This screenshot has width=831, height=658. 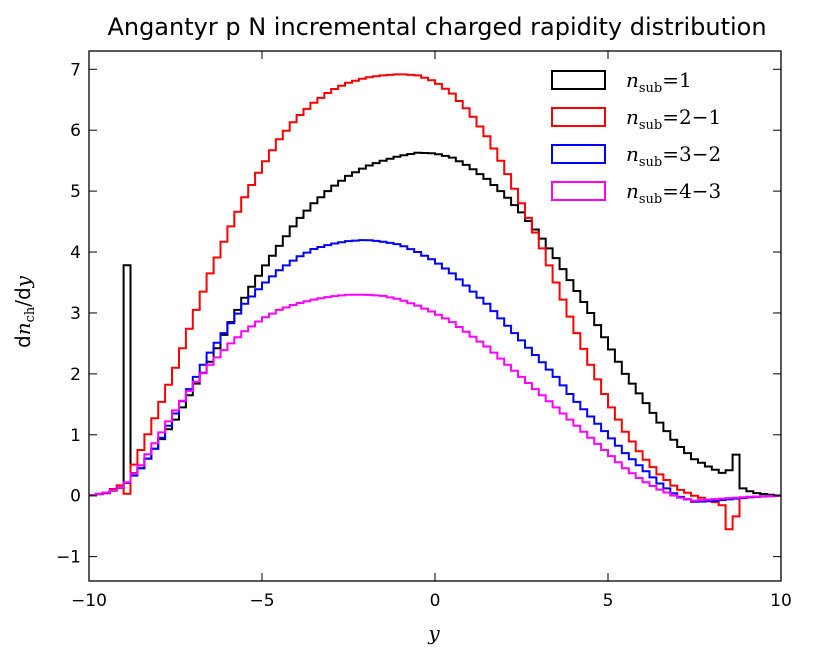 What do you see at coordinates (608, 601) in the screenshot?
I see `x-tick-label: 5` at bounding box center [608, 601].